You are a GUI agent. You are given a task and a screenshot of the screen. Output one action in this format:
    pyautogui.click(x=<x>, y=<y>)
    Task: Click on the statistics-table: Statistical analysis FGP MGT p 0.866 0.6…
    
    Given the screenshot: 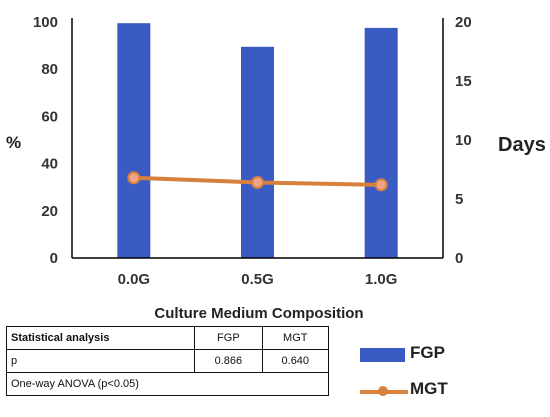 What is the action you would take?
    pyautogui.click(x=167, y=361)
    